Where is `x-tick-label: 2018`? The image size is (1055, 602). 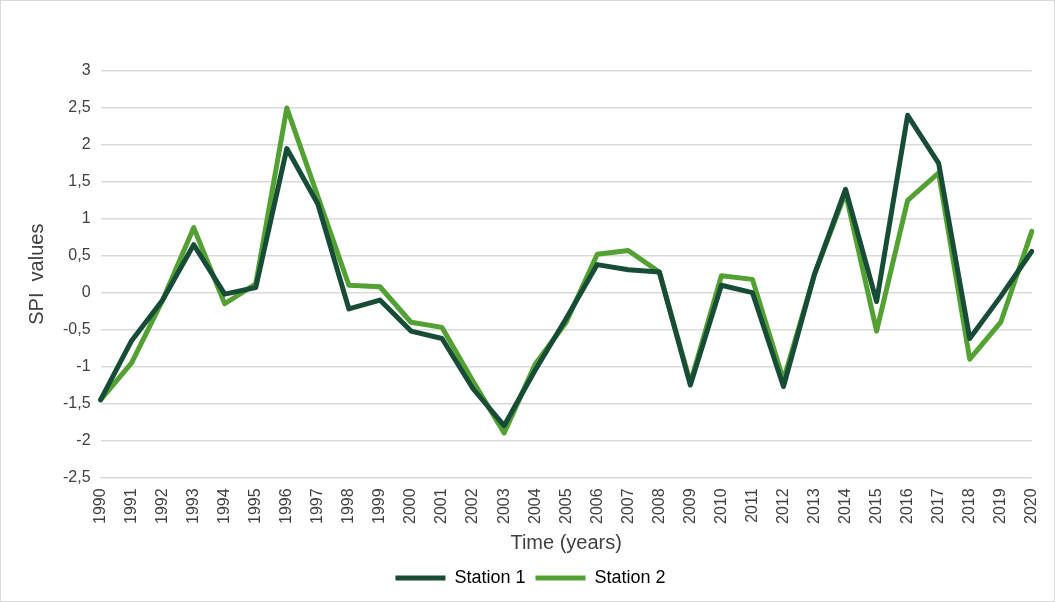 x-tick-label: 2018 is located at coordinates (969, 506).